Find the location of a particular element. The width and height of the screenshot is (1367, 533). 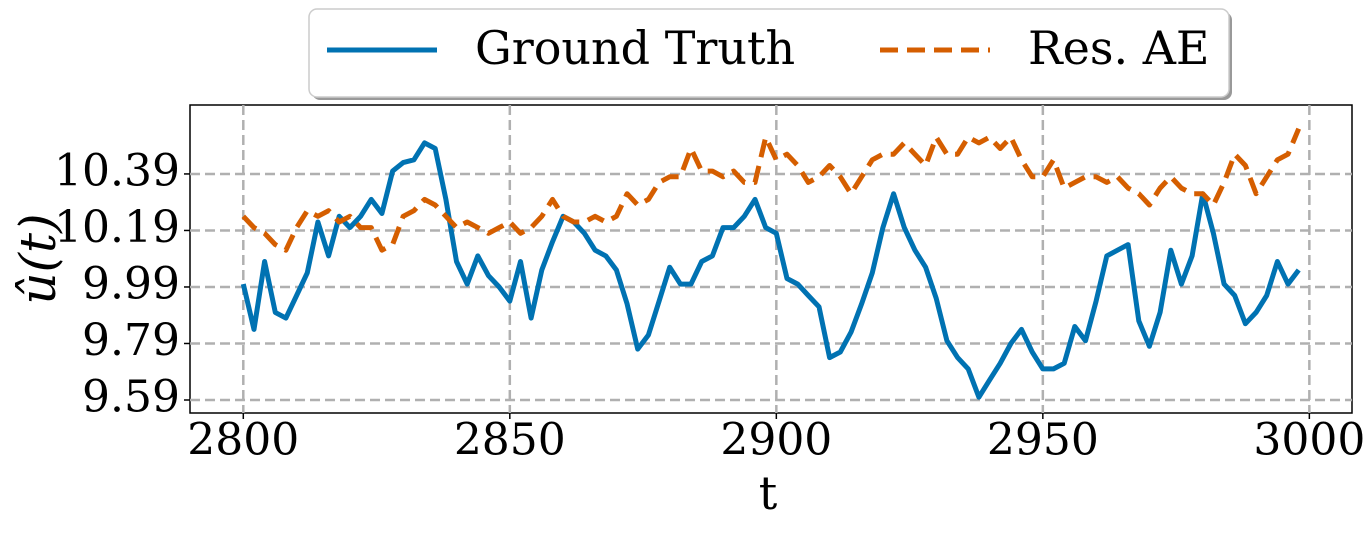

x-tick-label: 2800 is located at coordinates (243, 440).